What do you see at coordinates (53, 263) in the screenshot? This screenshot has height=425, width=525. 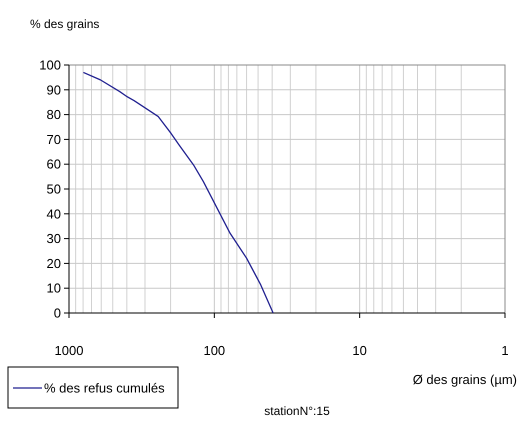 I see `y-tick-label: 20` at bounding box center [53, 263].